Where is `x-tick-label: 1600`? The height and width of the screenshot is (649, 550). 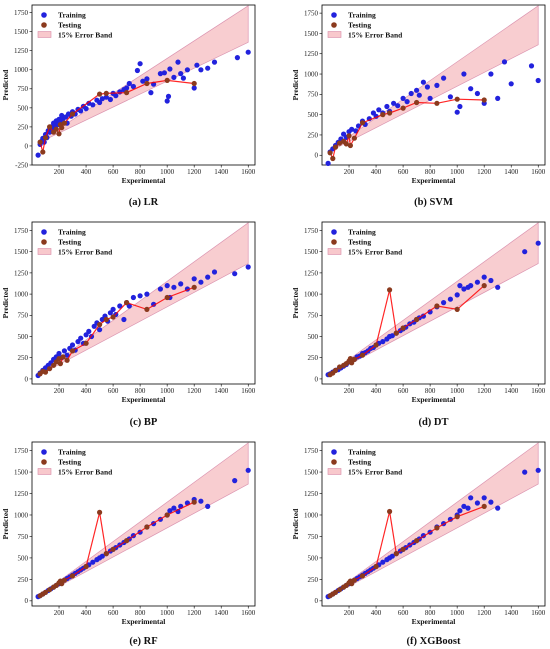
x-tick-label: 1600 is located at coordinates (248, 172).